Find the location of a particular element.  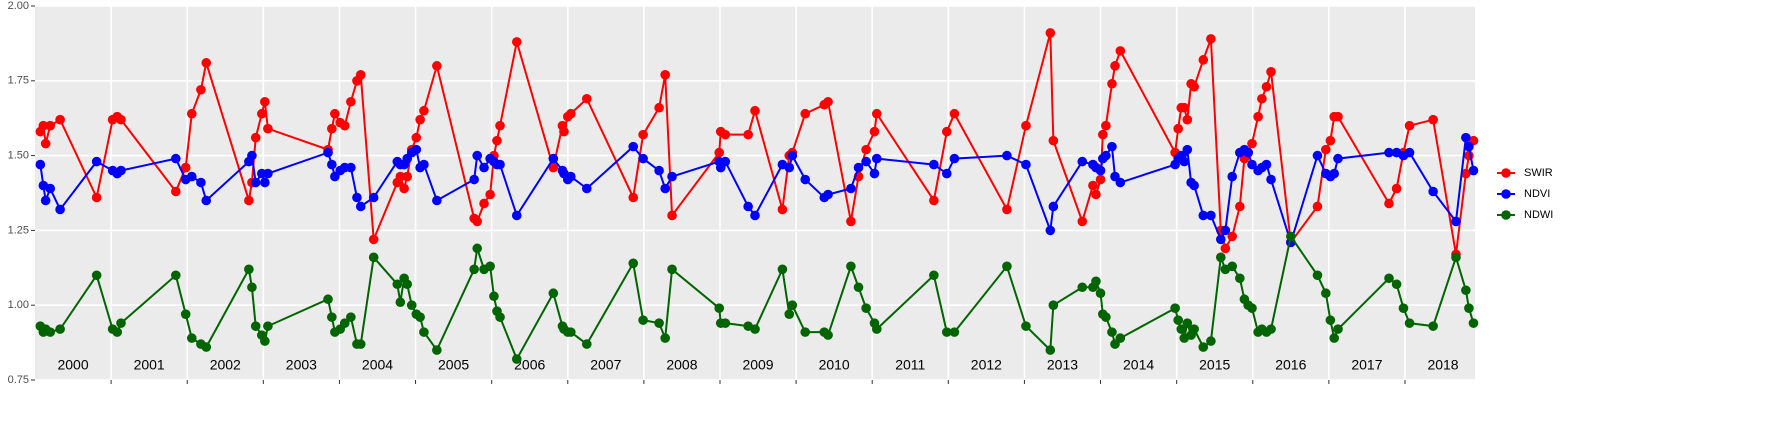

year-label: 2014 is located at coordinates (1138, 365).